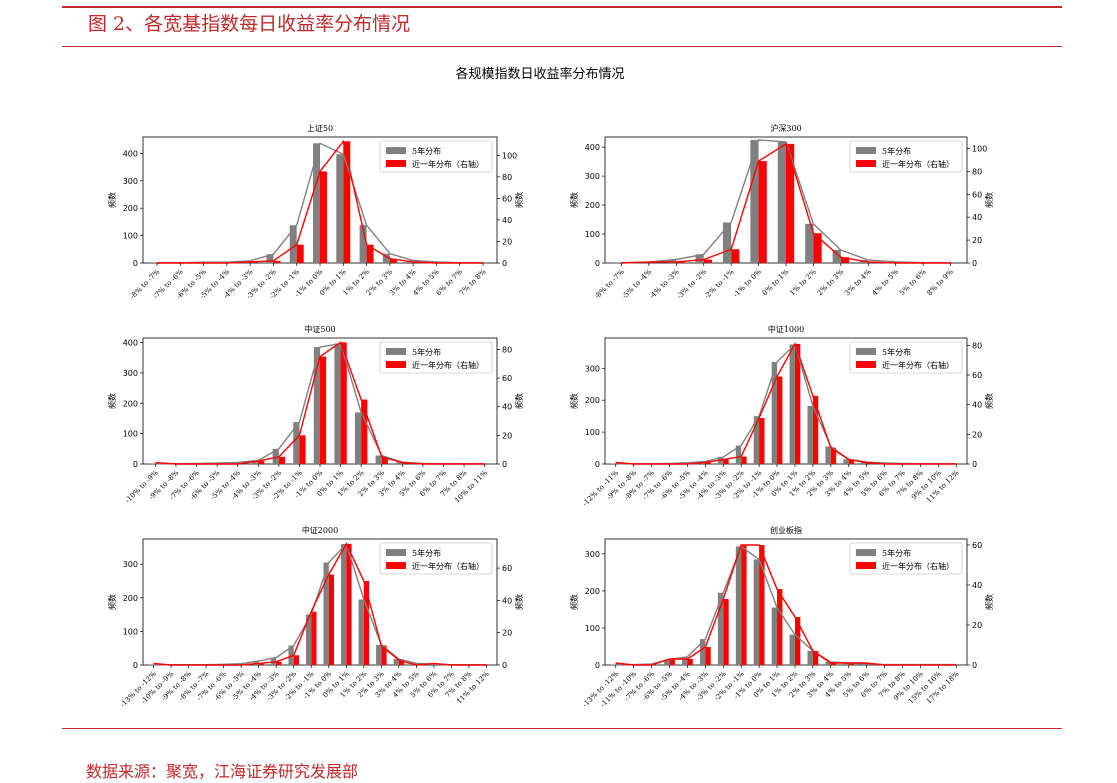  What do you see at coordinates (918, 164) in the screenshot?
I see `legend-label-1y-p1: 近一年分布（右轴）` at bounding box center [918, 164].